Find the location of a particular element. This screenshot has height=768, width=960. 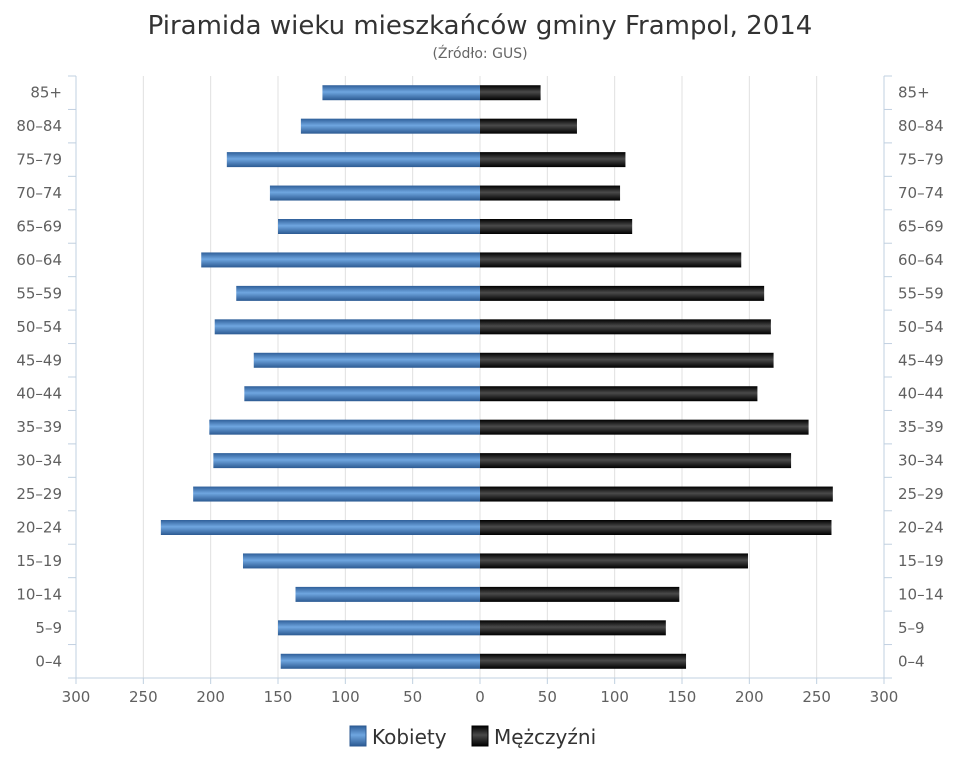

y-label-right-12: 25–29 is located at coordinates (921, 494).